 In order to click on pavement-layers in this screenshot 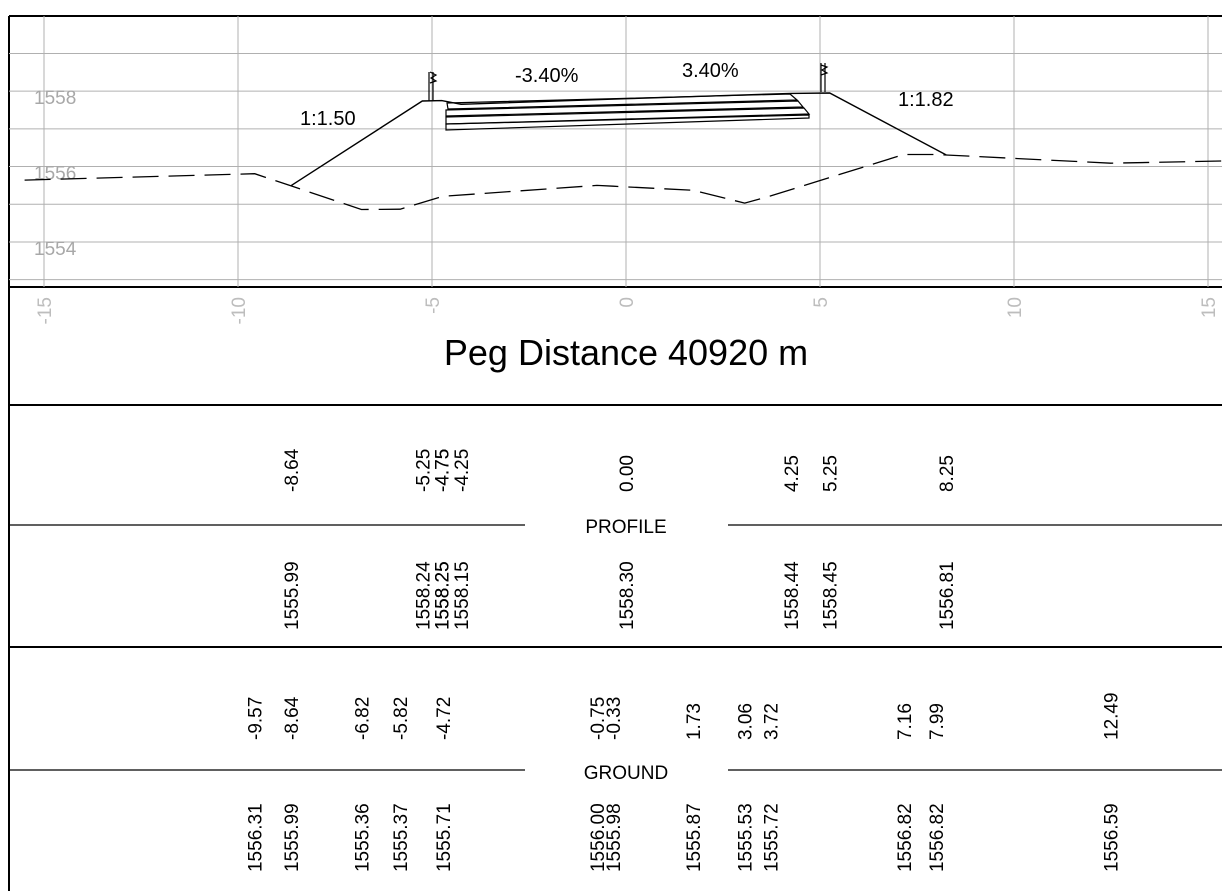, I will do `click(628, 112)`.